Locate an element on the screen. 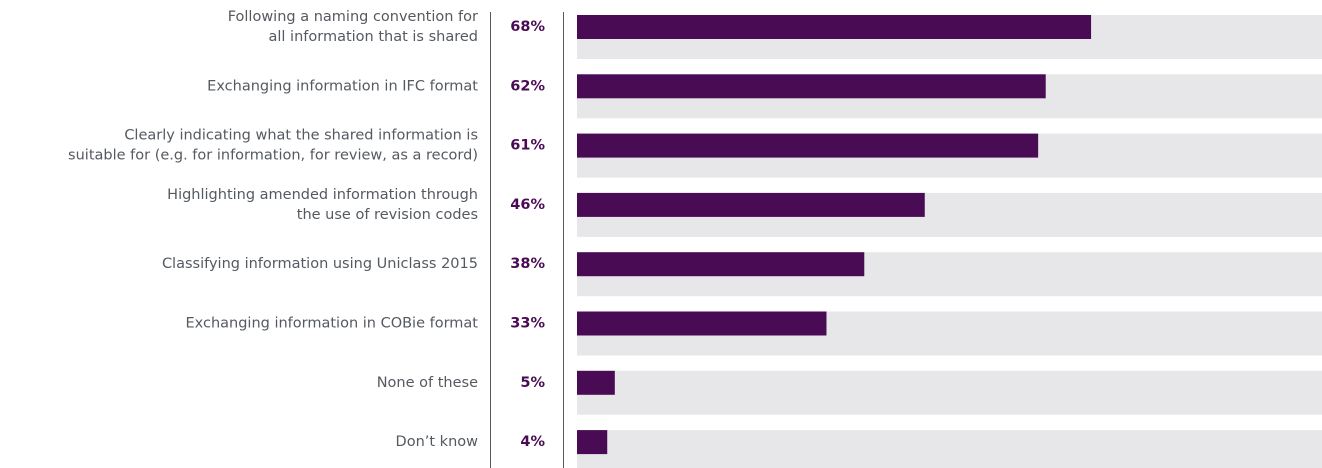 This screenshot has height=468, width=1322. category-label: Exchanging information in IFC format is located at coordinates (342, 86).